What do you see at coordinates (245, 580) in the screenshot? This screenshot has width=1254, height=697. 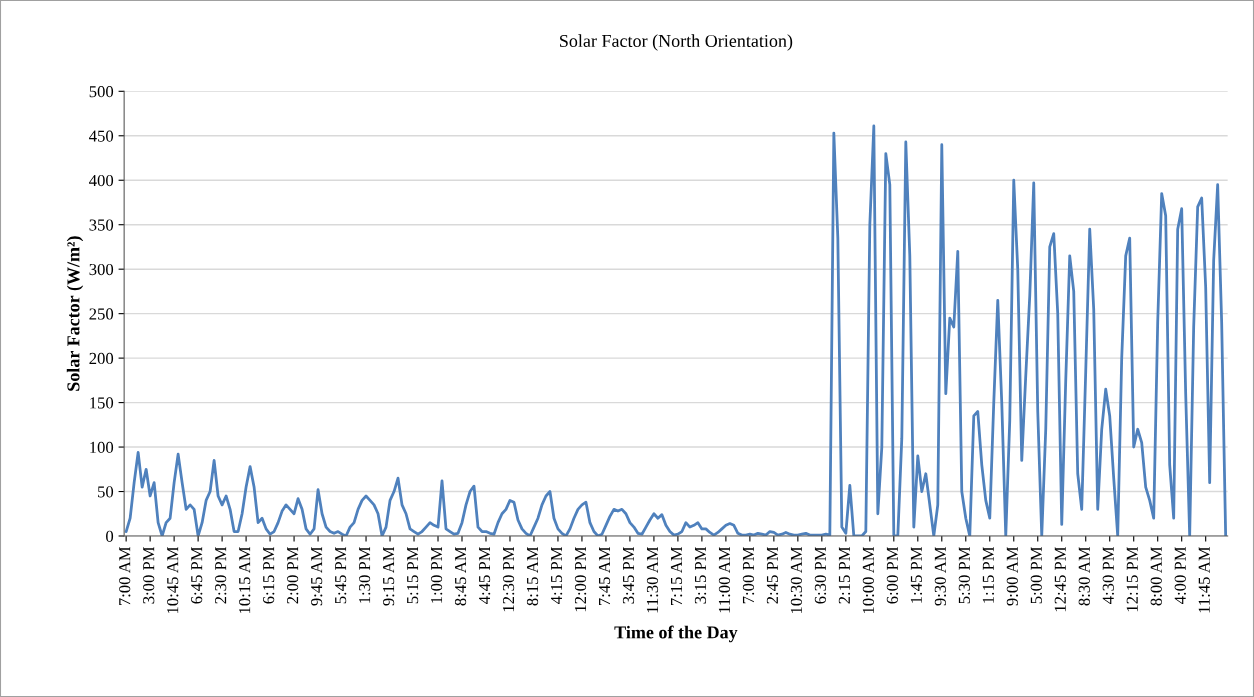 I see `x-tick-label: 10:15 AM` at bounding box center [245, 580].